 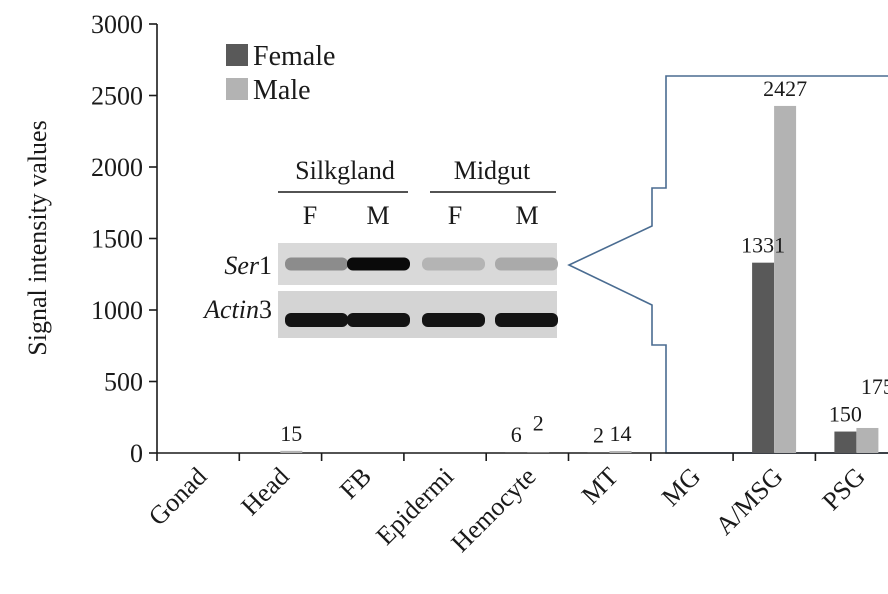 I want to click on gene-label-actin3-suffix: 3, so click(x=265, y=309).